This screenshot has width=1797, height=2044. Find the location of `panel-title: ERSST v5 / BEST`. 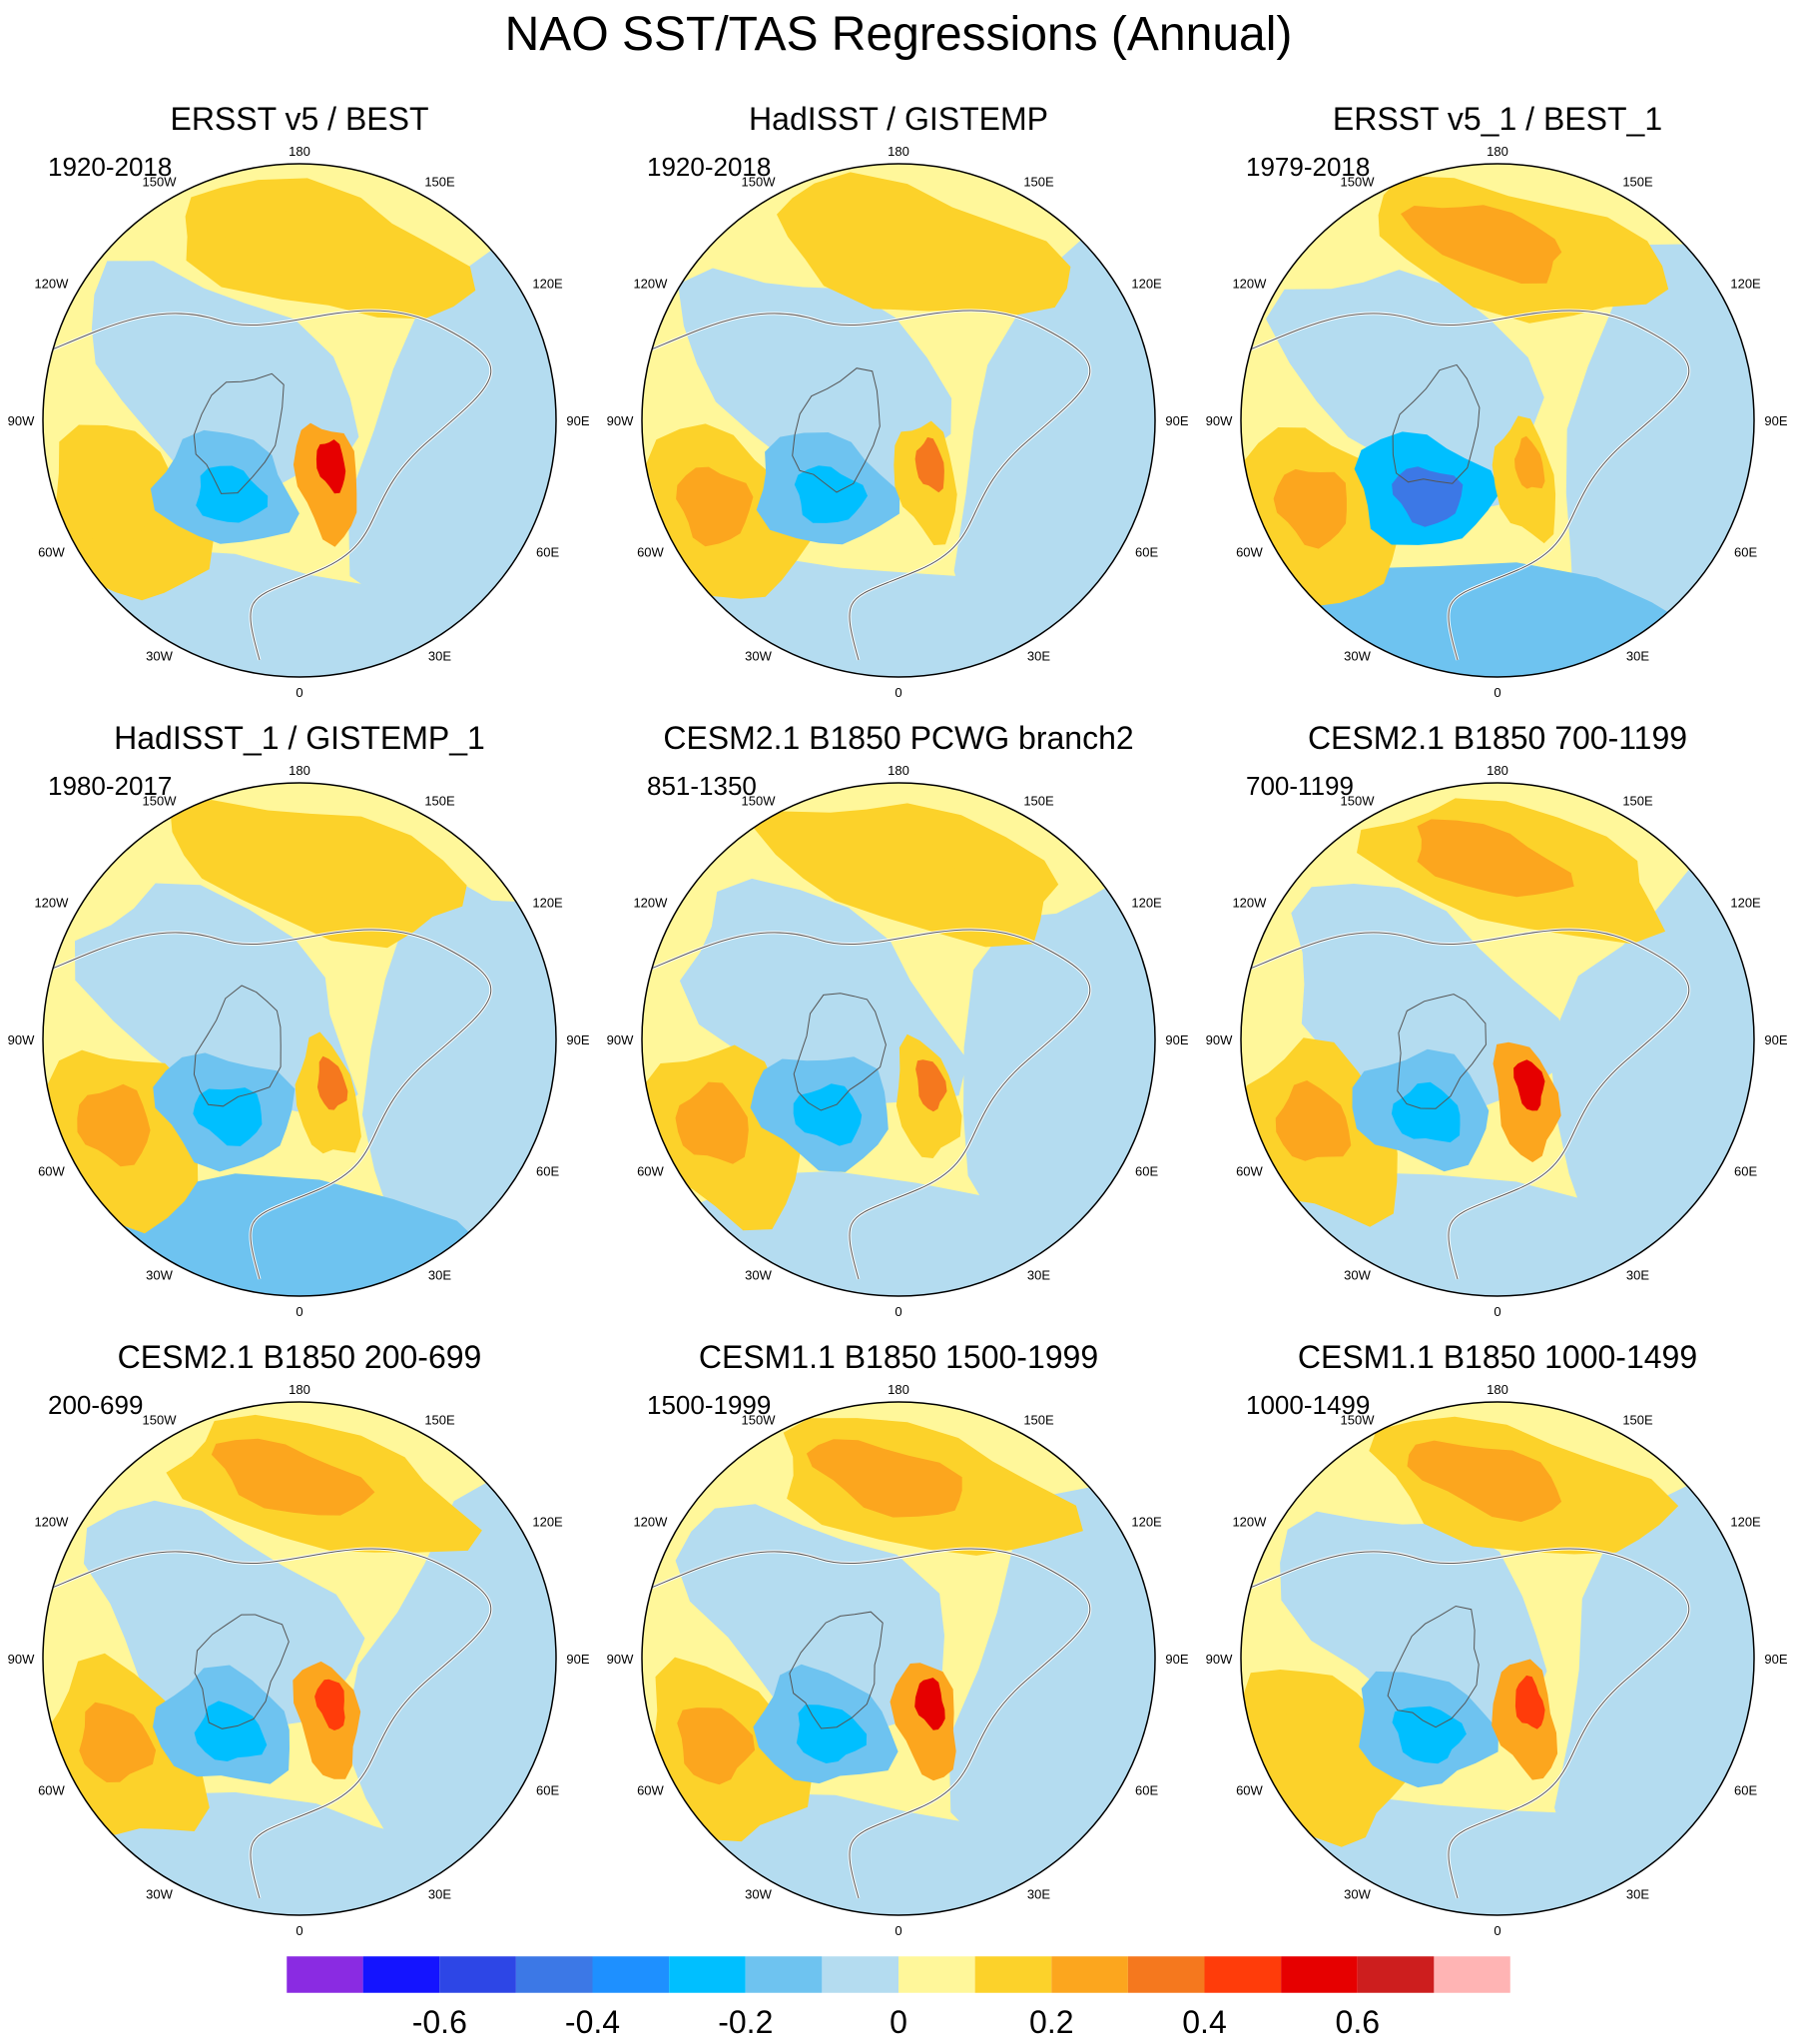

panel-title: ERSST v5 / BEST is located at coordinates (299, 119).